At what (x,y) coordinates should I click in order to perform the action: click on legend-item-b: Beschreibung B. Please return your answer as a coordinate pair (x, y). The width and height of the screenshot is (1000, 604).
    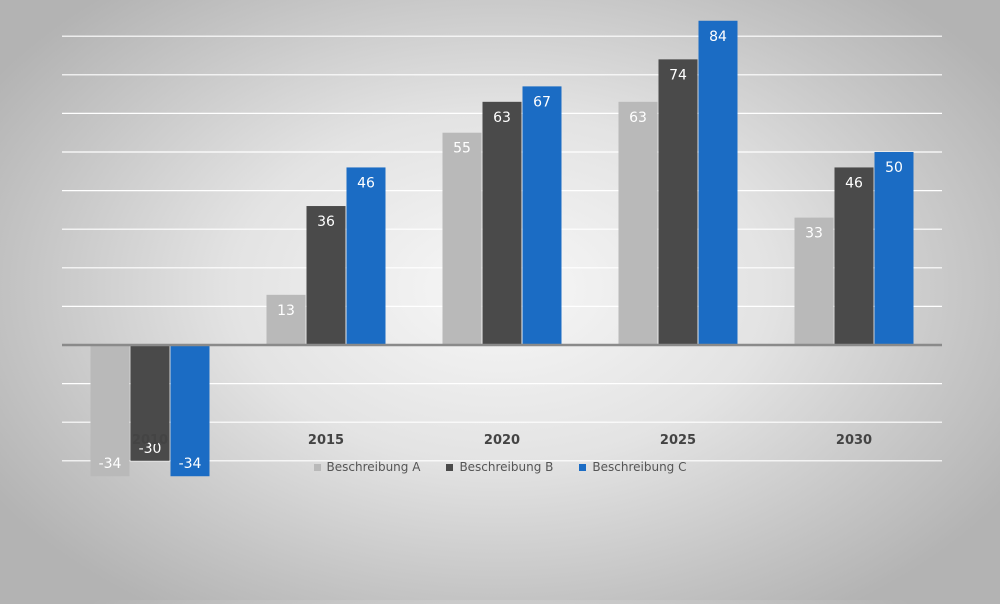
    Looking at the image, I should click on (499, 467).